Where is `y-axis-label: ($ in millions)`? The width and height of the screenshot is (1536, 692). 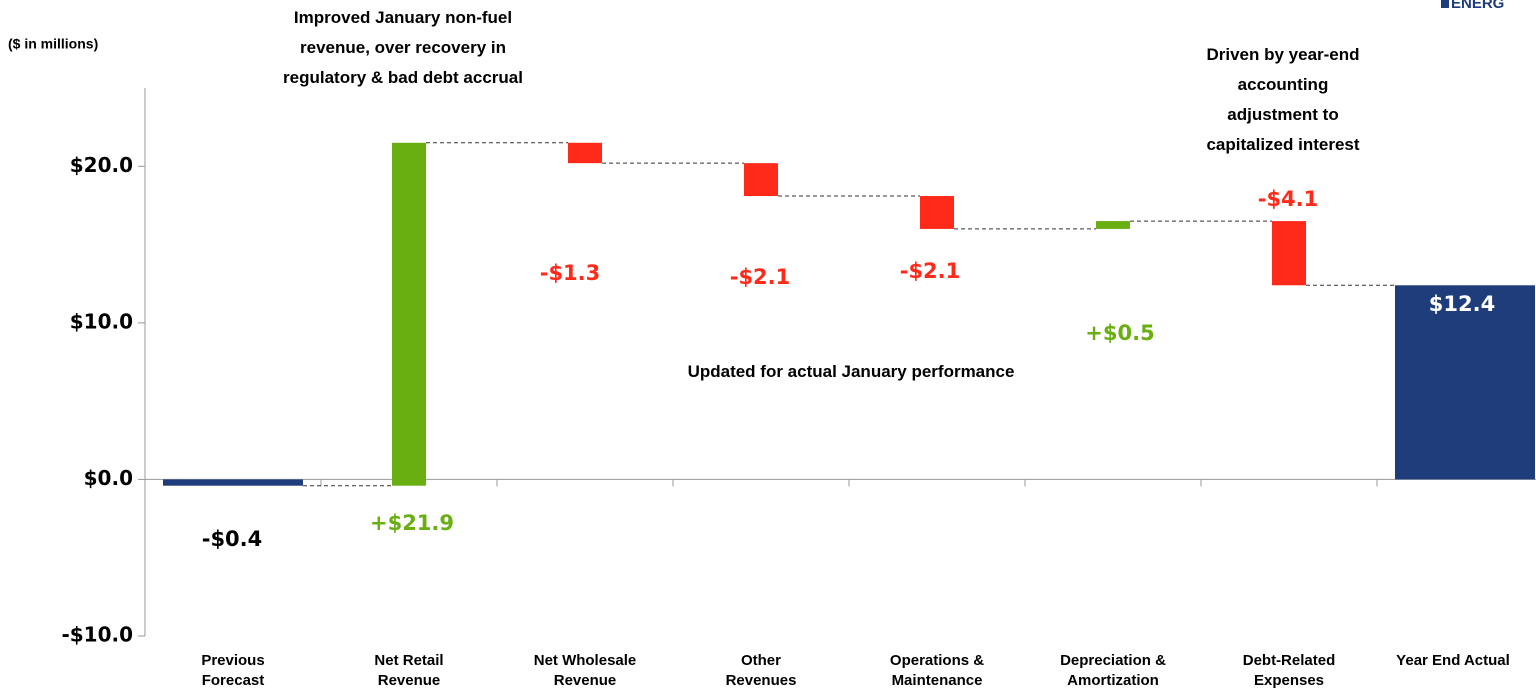 y-axis-label: ($ in millions) is located at coordinates (53, 44).